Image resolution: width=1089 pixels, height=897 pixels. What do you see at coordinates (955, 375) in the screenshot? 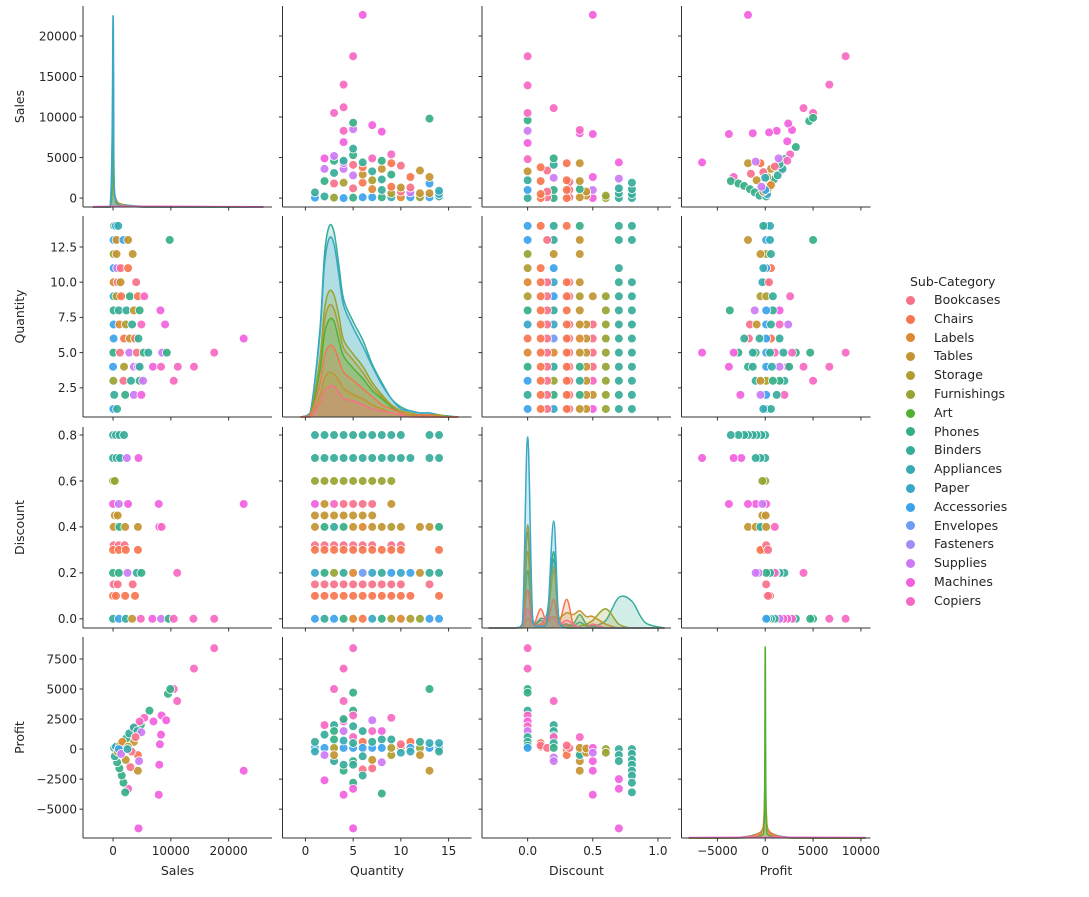
I see `legend-item-storage: Storage` at bounding box center [955, 375].